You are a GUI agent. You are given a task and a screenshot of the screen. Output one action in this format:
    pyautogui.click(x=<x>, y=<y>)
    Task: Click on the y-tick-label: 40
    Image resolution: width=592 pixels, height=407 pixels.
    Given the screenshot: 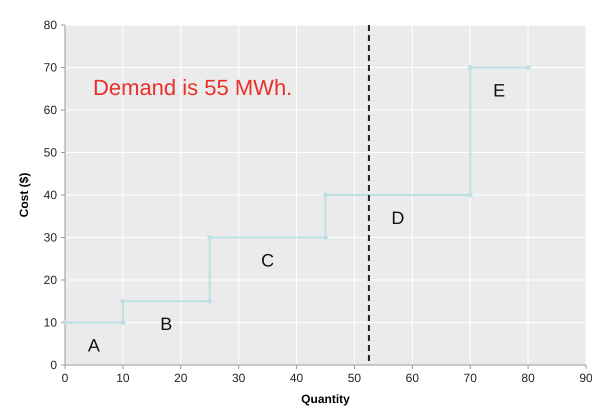 What is the action you would take?
    pyautogui.click(x=51, y=195)
    